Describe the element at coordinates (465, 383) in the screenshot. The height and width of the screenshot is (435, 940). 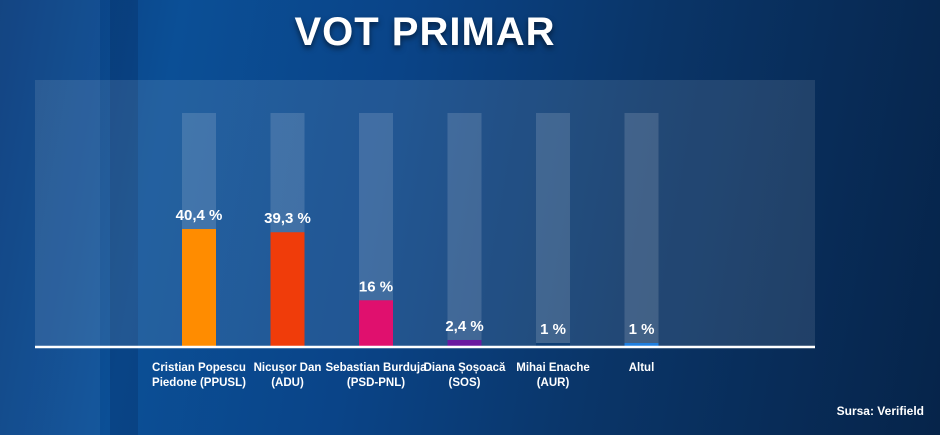
I see `category-label: (SOS)` at that location.